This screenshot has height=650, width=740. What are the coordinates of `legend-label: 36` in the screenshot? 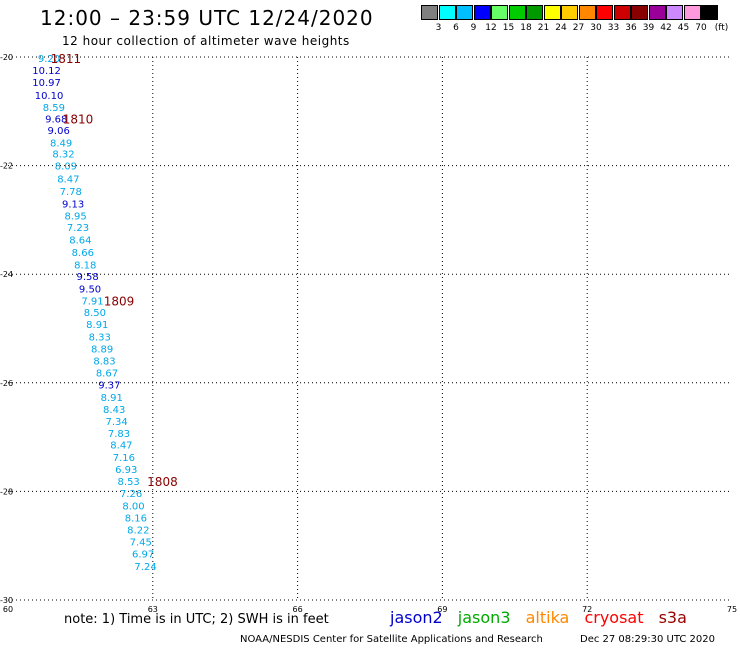 It's located at (631, 28).